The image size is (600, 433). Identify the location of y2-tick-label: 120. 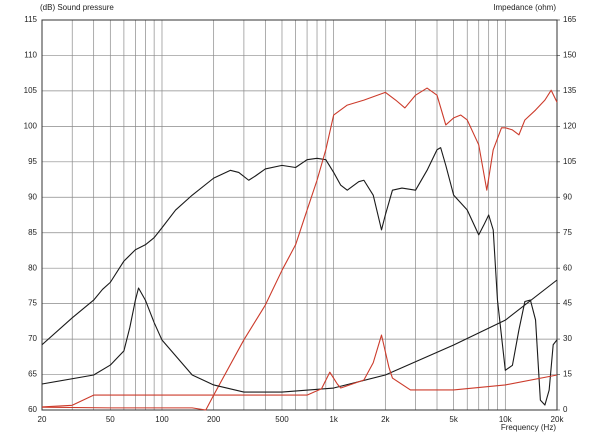
(570, 125).